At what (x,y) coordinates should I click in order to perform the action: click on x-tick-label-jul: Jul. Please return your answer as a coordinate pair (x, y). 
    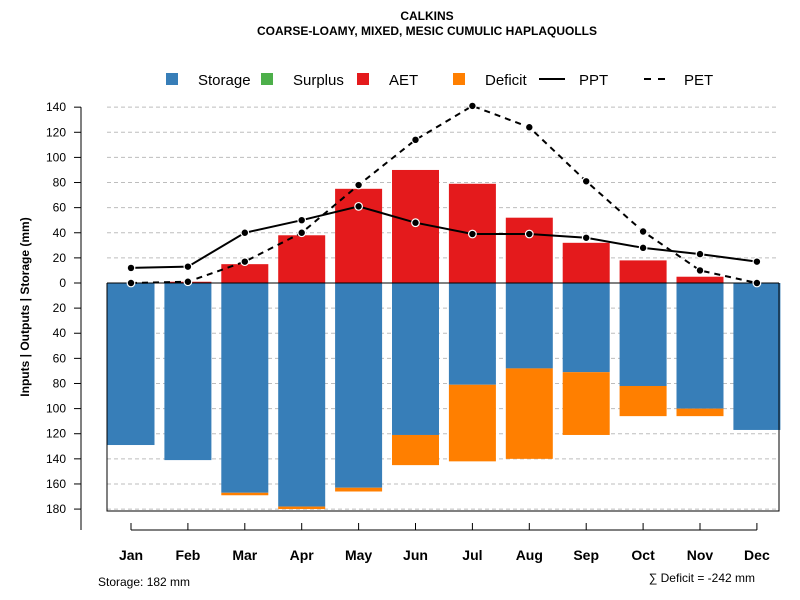
    Looking at the image, I should click on (472, 555).